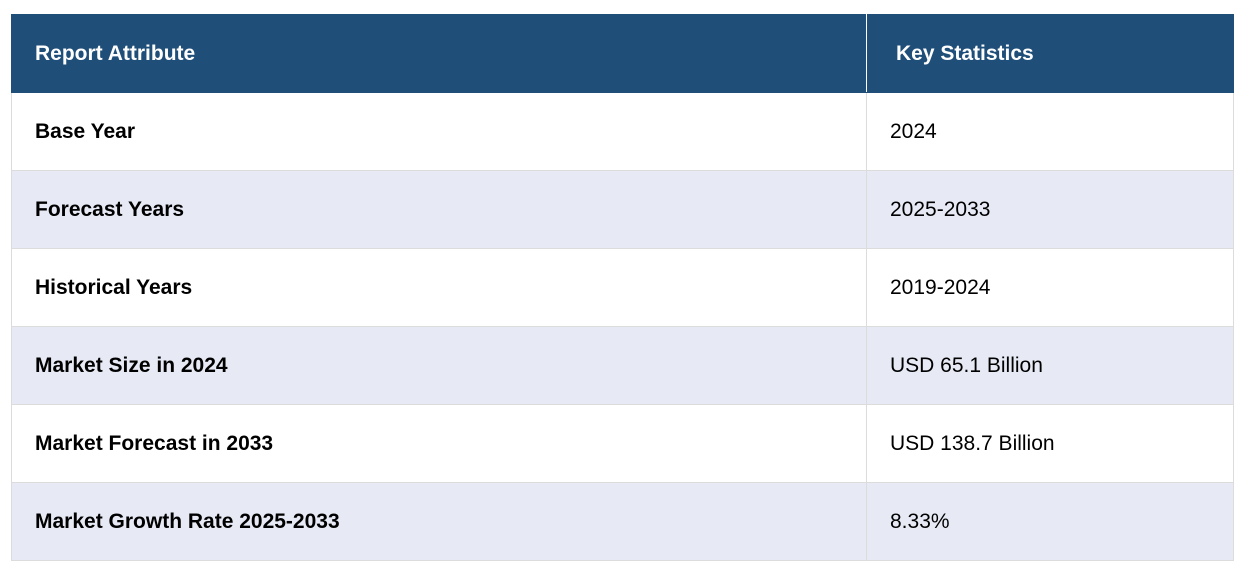  Describe the element at coordinates (439, 209) in the screenshot. I see `row-attribute: Forecast Years` at that location.